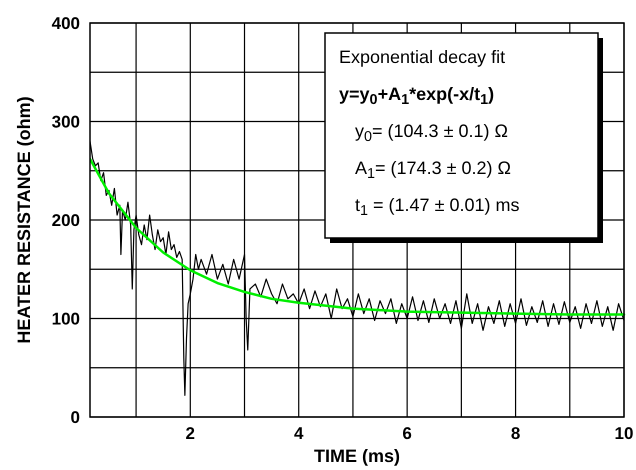 The width and height of the screenshot is (636, 470). Describe the element at coordinates (191, 433) in the screenshot. I see `x-tick-label: 2` at that location.